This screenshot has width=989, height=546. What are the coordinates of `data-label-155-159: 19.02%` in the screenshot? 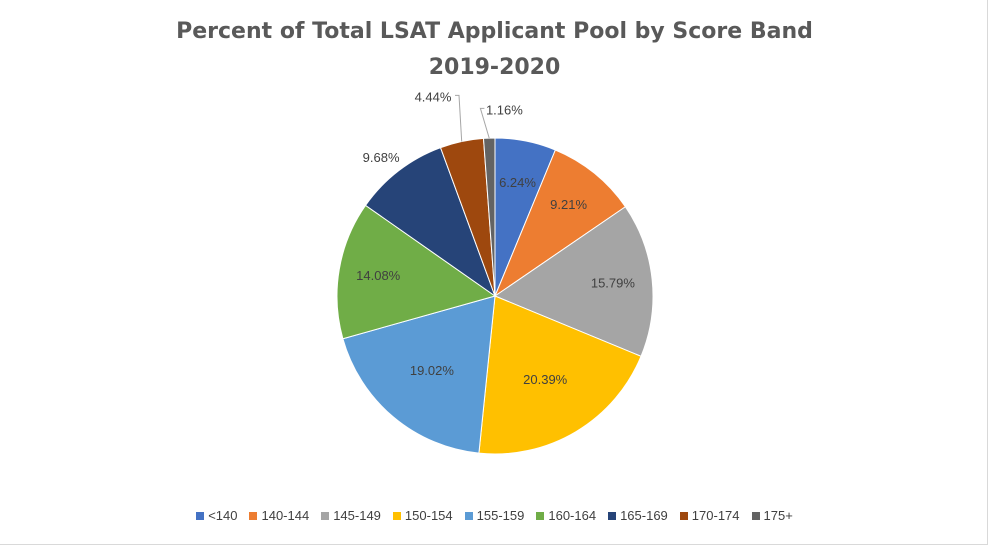 It's located at (432, 370).